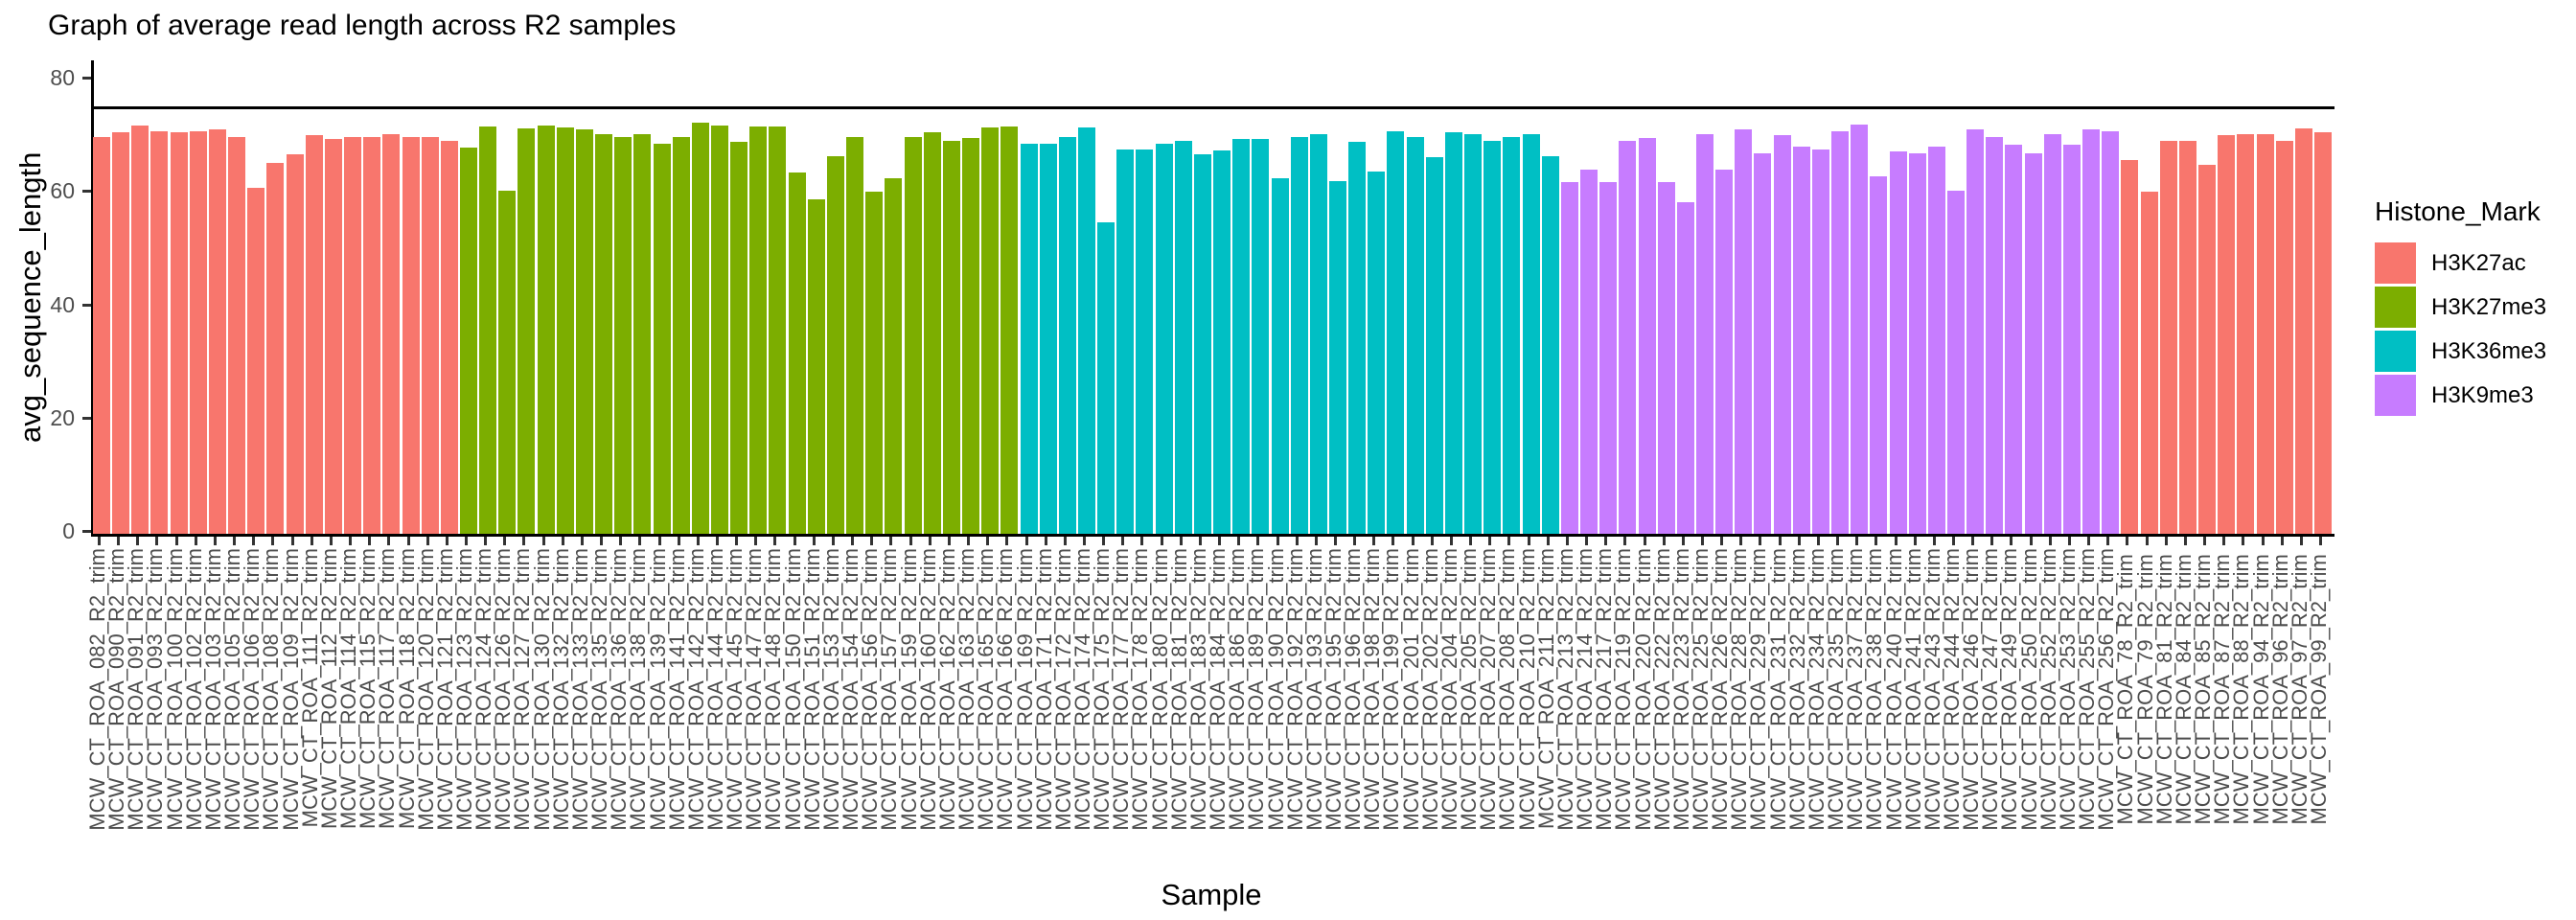 The width and height of the screenshot is (2576, 920). Describe the element at coordinates (63, 304) in the screenshot. I see `y-tick-label: 40` at that location.